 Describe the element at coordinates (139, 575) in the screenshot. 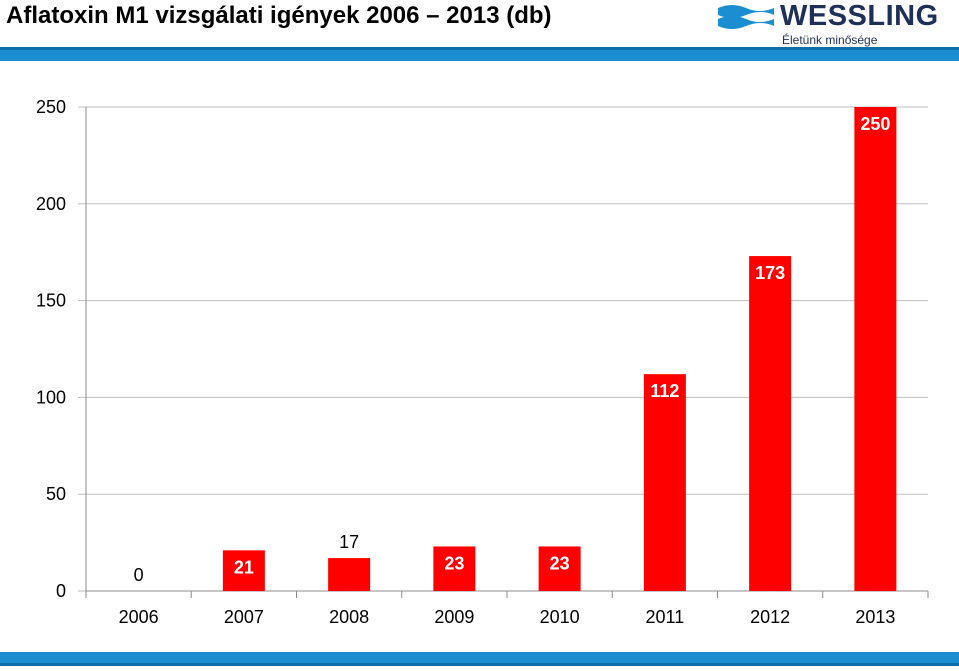

I see `data-label: 0` at that location.